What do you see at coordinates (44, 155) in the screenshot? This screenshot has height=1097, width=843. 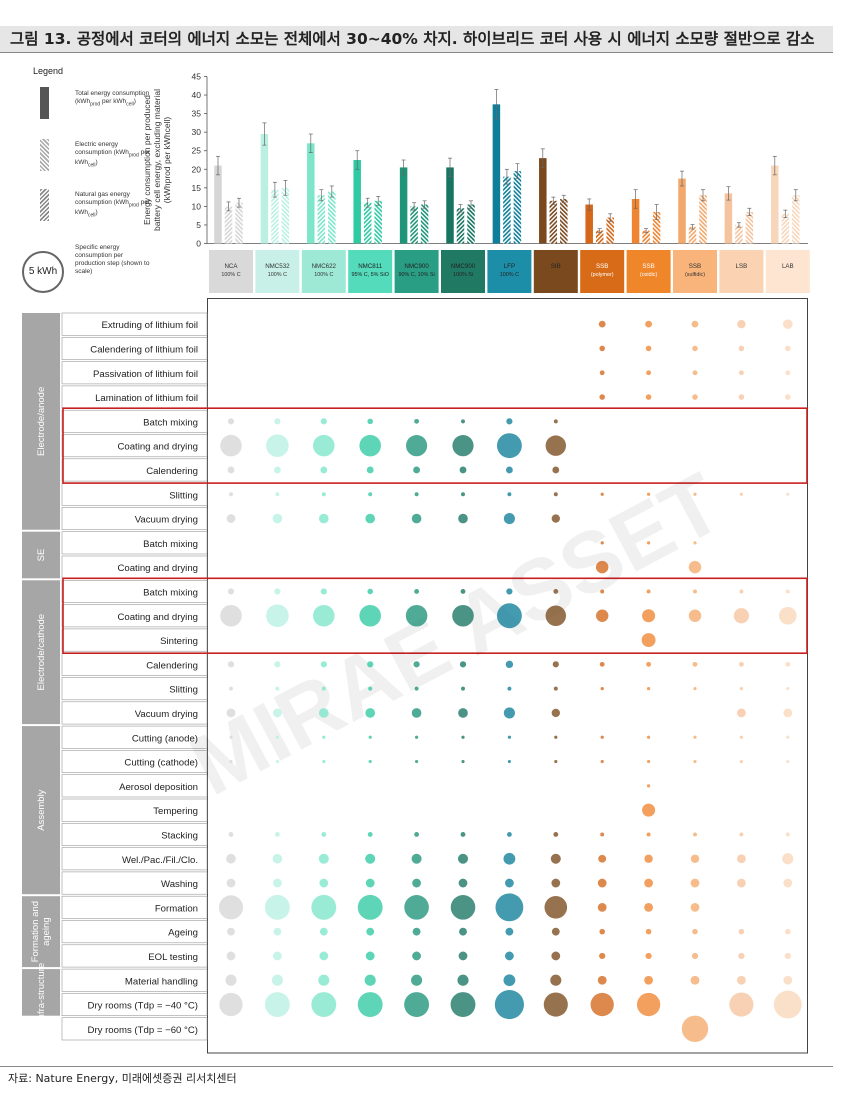 I see `legend-electric-swatch` at bounding box center [44, 155].